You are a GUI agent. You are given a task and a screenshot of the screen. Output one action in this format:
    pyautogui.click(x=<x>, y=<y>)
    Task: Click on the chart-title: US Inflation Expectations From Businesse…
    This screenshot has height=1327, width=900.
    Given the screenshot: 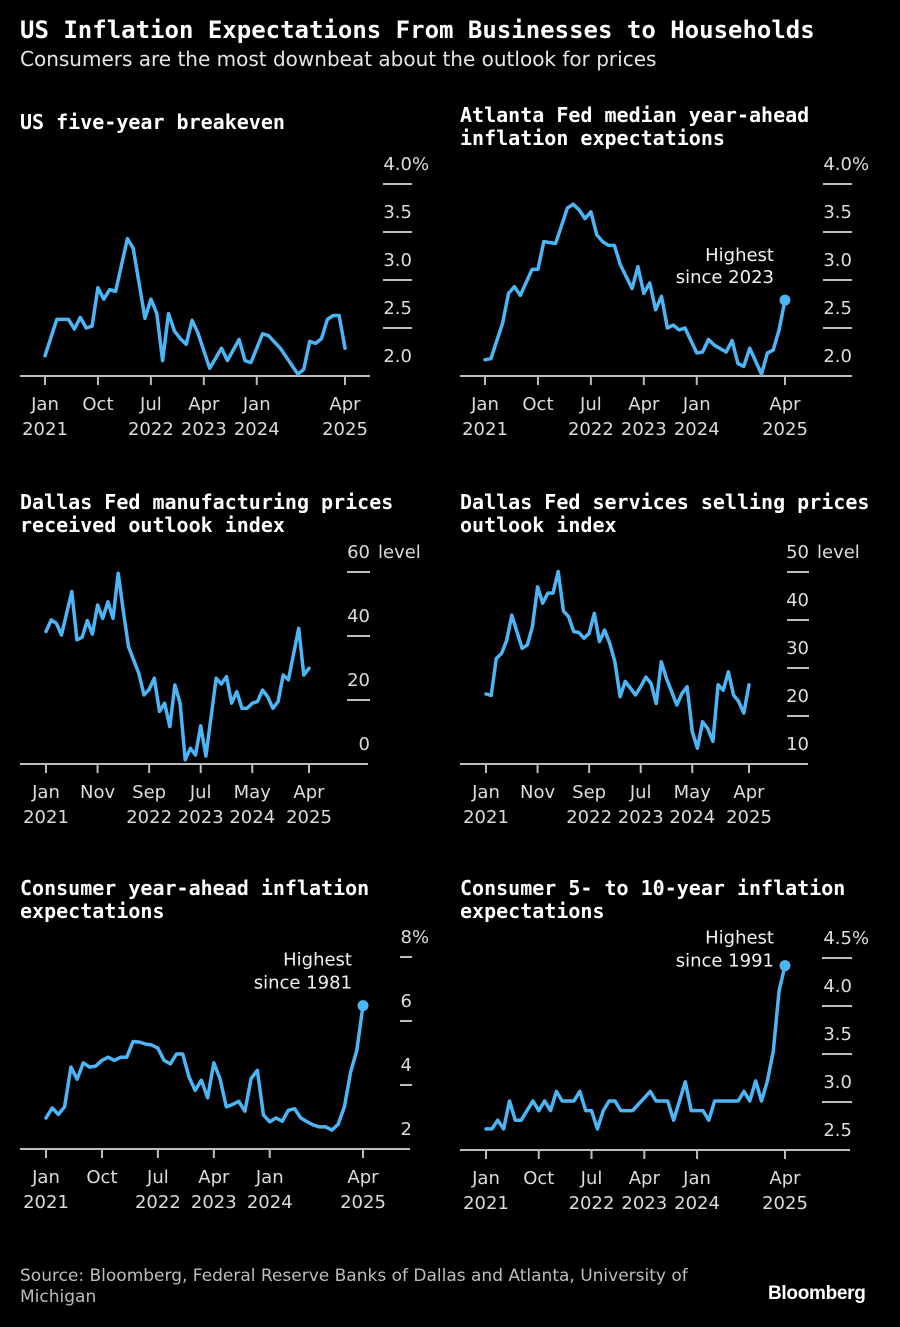 What is the action you would take?
    pyautogui.click(x=417, y=30)
    